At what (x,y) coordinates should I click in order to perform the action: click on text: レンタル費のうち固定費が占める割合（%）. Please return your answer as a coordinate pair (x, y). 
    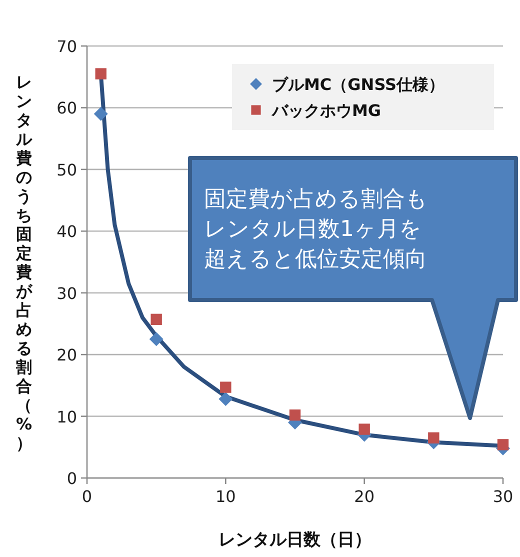
    Looking at the image, I should click on (24, 262).